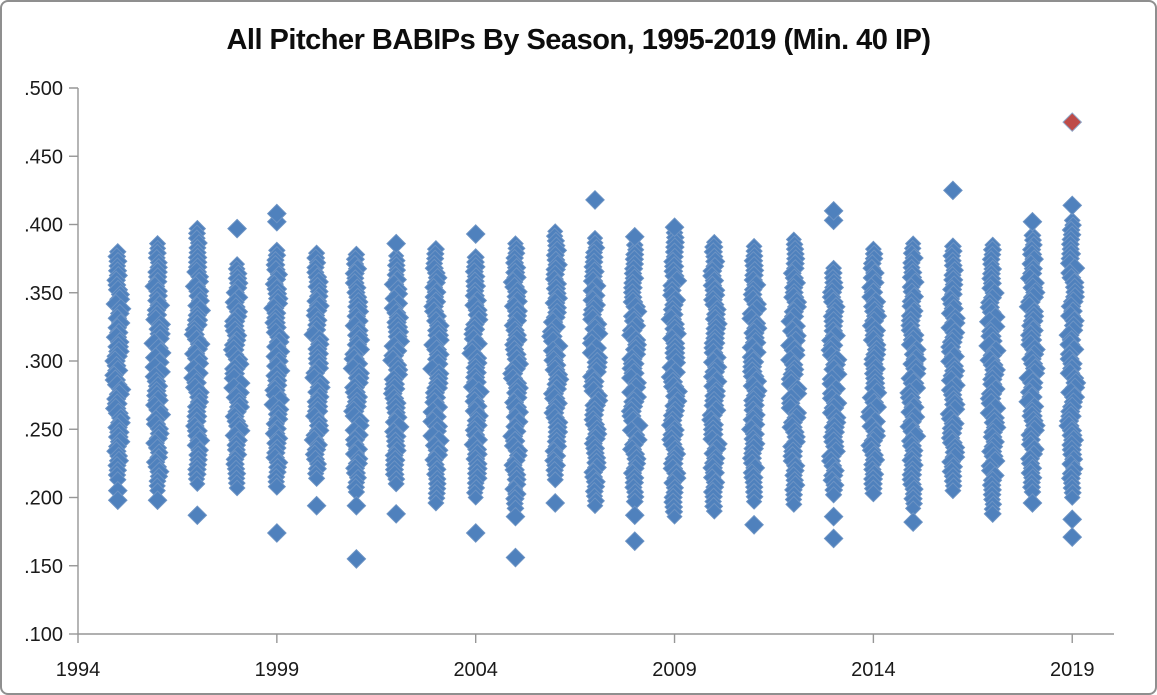 This screenshot has width=1157, height=695. Describe the element at coordinates (794, 372) in the screenshot. I see `season-column-2012` at that location.